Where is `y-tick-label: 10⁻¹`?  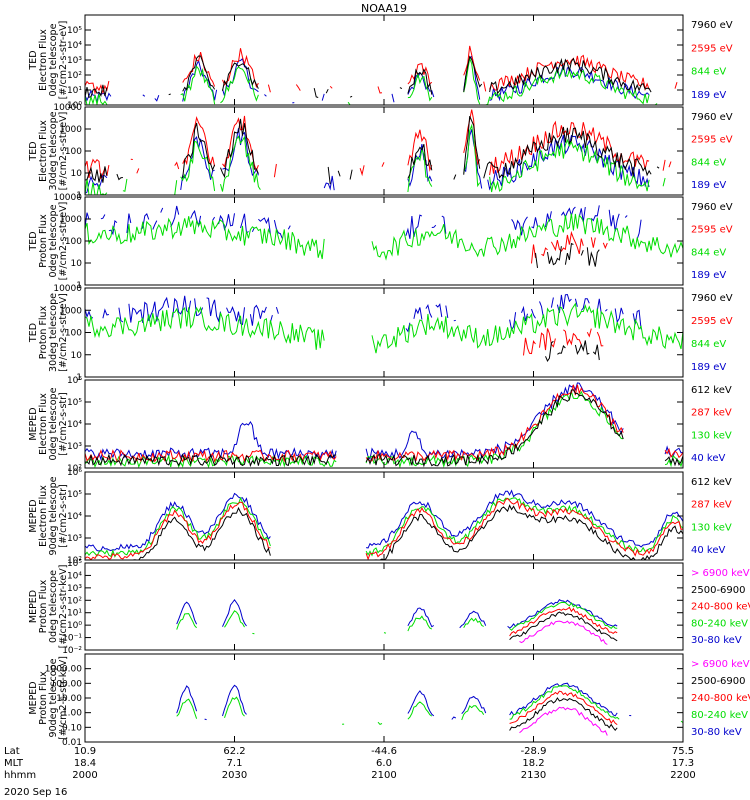
y-tick-label: 10⁻¹ is located at coordinates (72, 639).